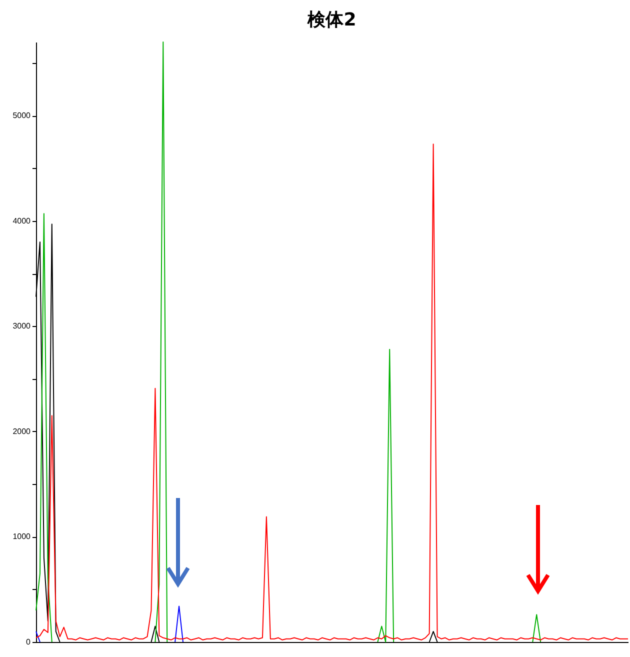 This screenshot has width=630, height=657. What do you see at coordinates (22, 326) in the screenshot?
I see `y-tick-label: 3000` at bounding box center [22, 326].